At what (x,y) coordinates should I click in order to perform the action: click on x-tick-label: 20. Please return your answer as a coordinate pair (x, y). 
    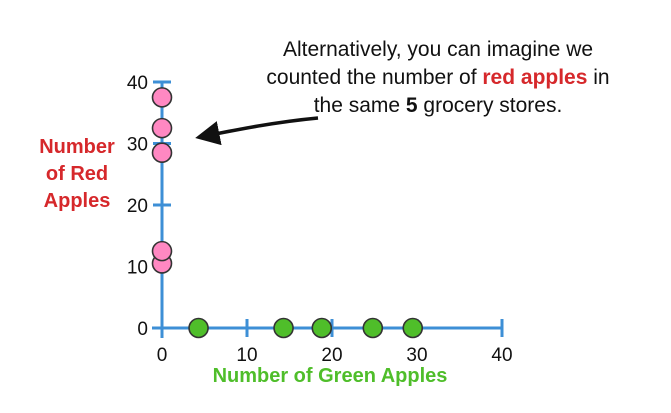
    Looking at the image, I should click on (331, 355).